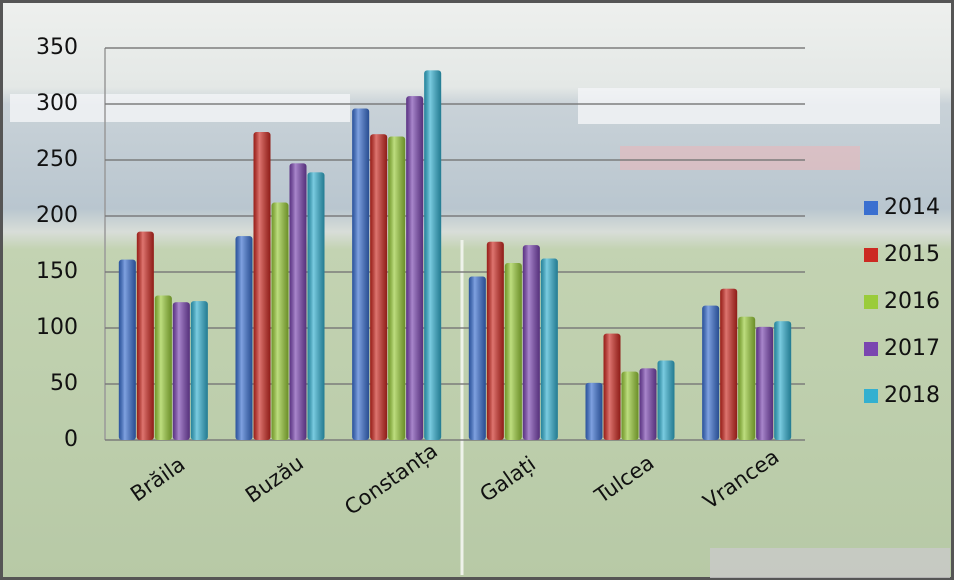  What do you see at coordinates (830, 563) in the screenshot?
I see `bench` at bounding box center [830, 563].